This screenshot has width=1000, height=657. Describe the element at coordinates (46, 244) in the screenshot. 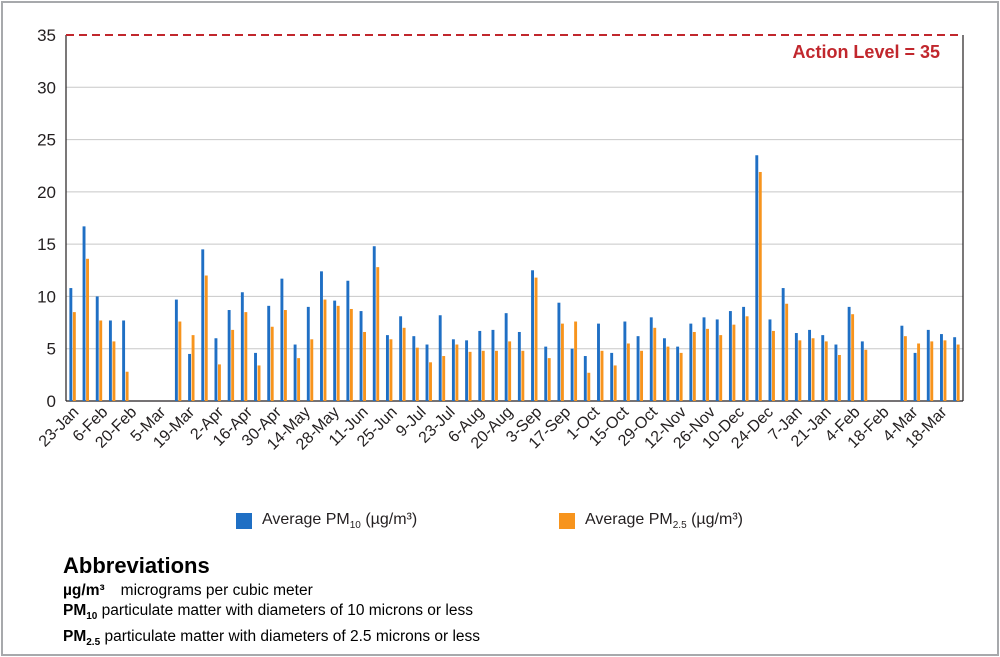

I see `y-tick-label: 15` at that location.